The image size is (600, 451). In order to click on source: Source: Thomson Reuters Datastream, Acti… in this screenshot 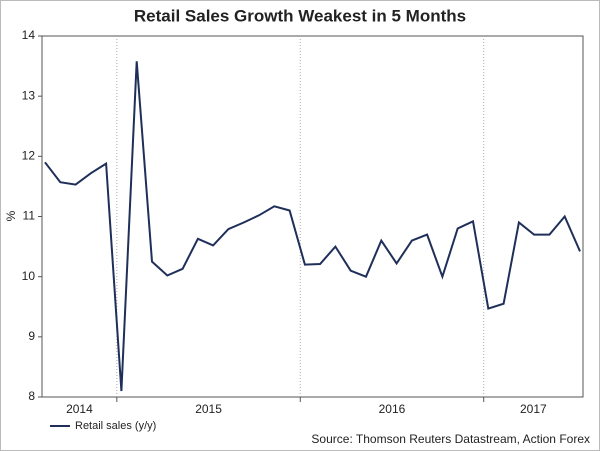, I will do `click(450, 439)`.